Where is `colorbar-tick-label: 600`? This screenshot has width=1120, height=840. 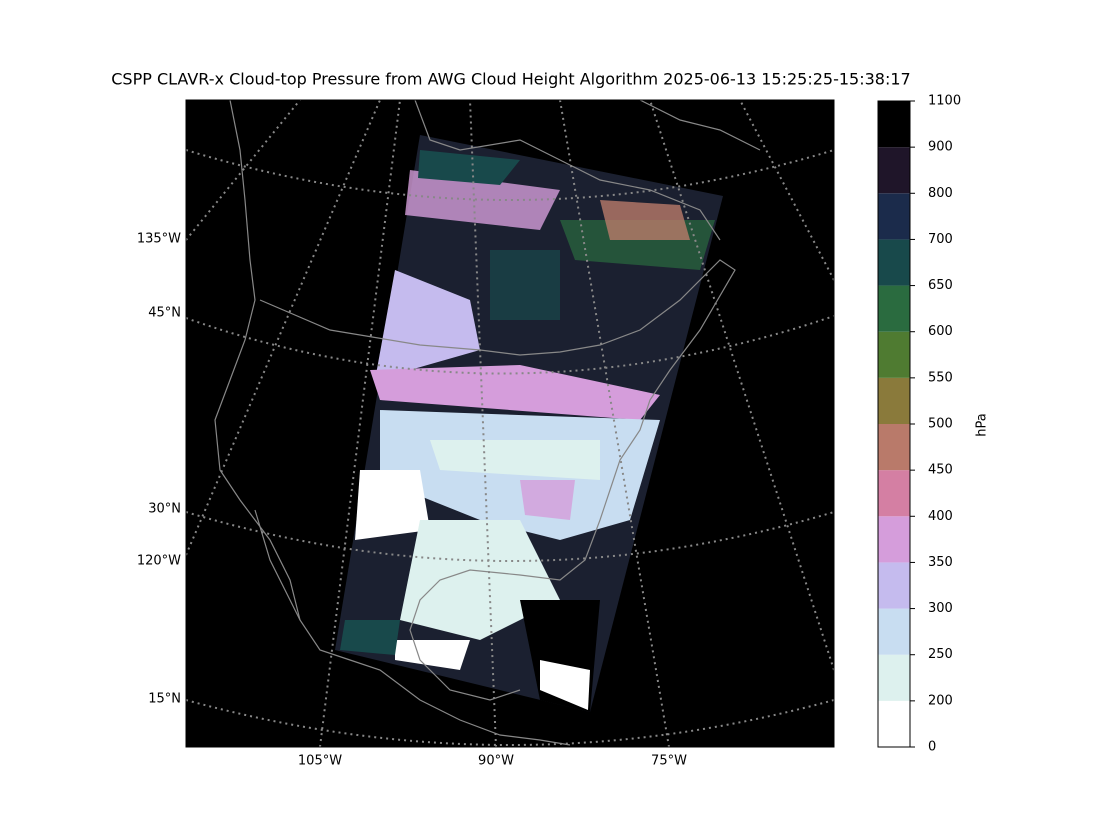
colorbar-tick-label: 600 is located at coordinates (940, 331).